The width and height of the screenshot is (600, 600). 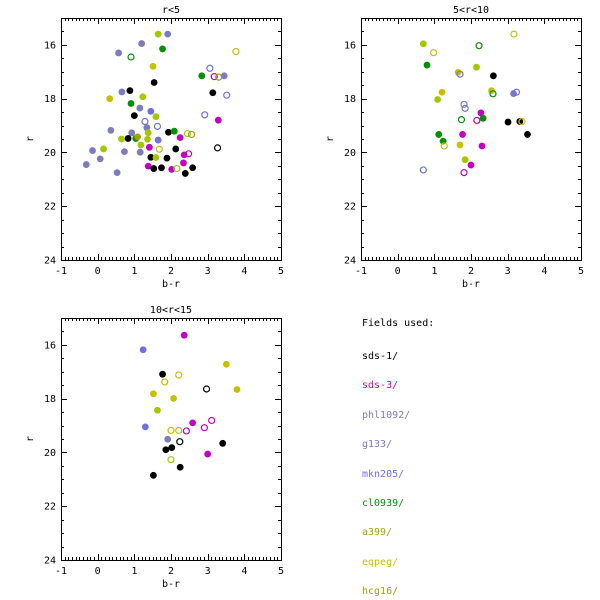 What do you see at coordinates (398, 323) in the screenshot?
I see `legend-header: Fields used:` at bounding box center [398, 323].